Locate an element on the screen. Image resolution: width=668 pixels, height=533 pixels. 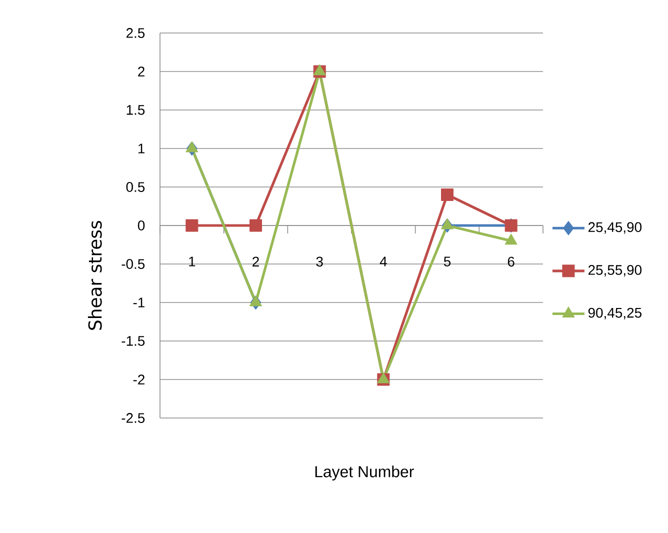
legend-label: 90,45,25 is located at coordinates (615, 314).